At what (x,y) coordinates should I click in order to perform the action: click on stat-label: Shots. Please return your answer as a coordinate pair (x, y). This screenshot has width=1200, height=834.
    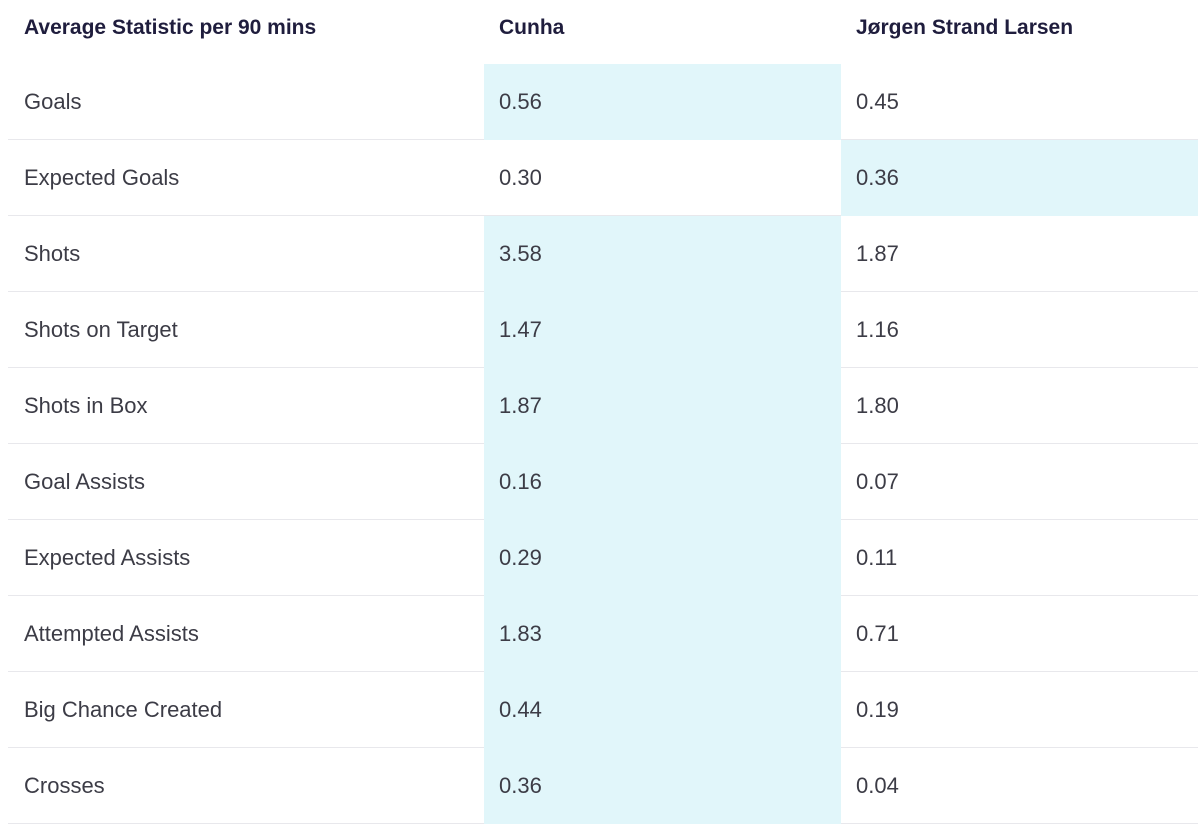
    Looking at the image, I should click on (52, 253).